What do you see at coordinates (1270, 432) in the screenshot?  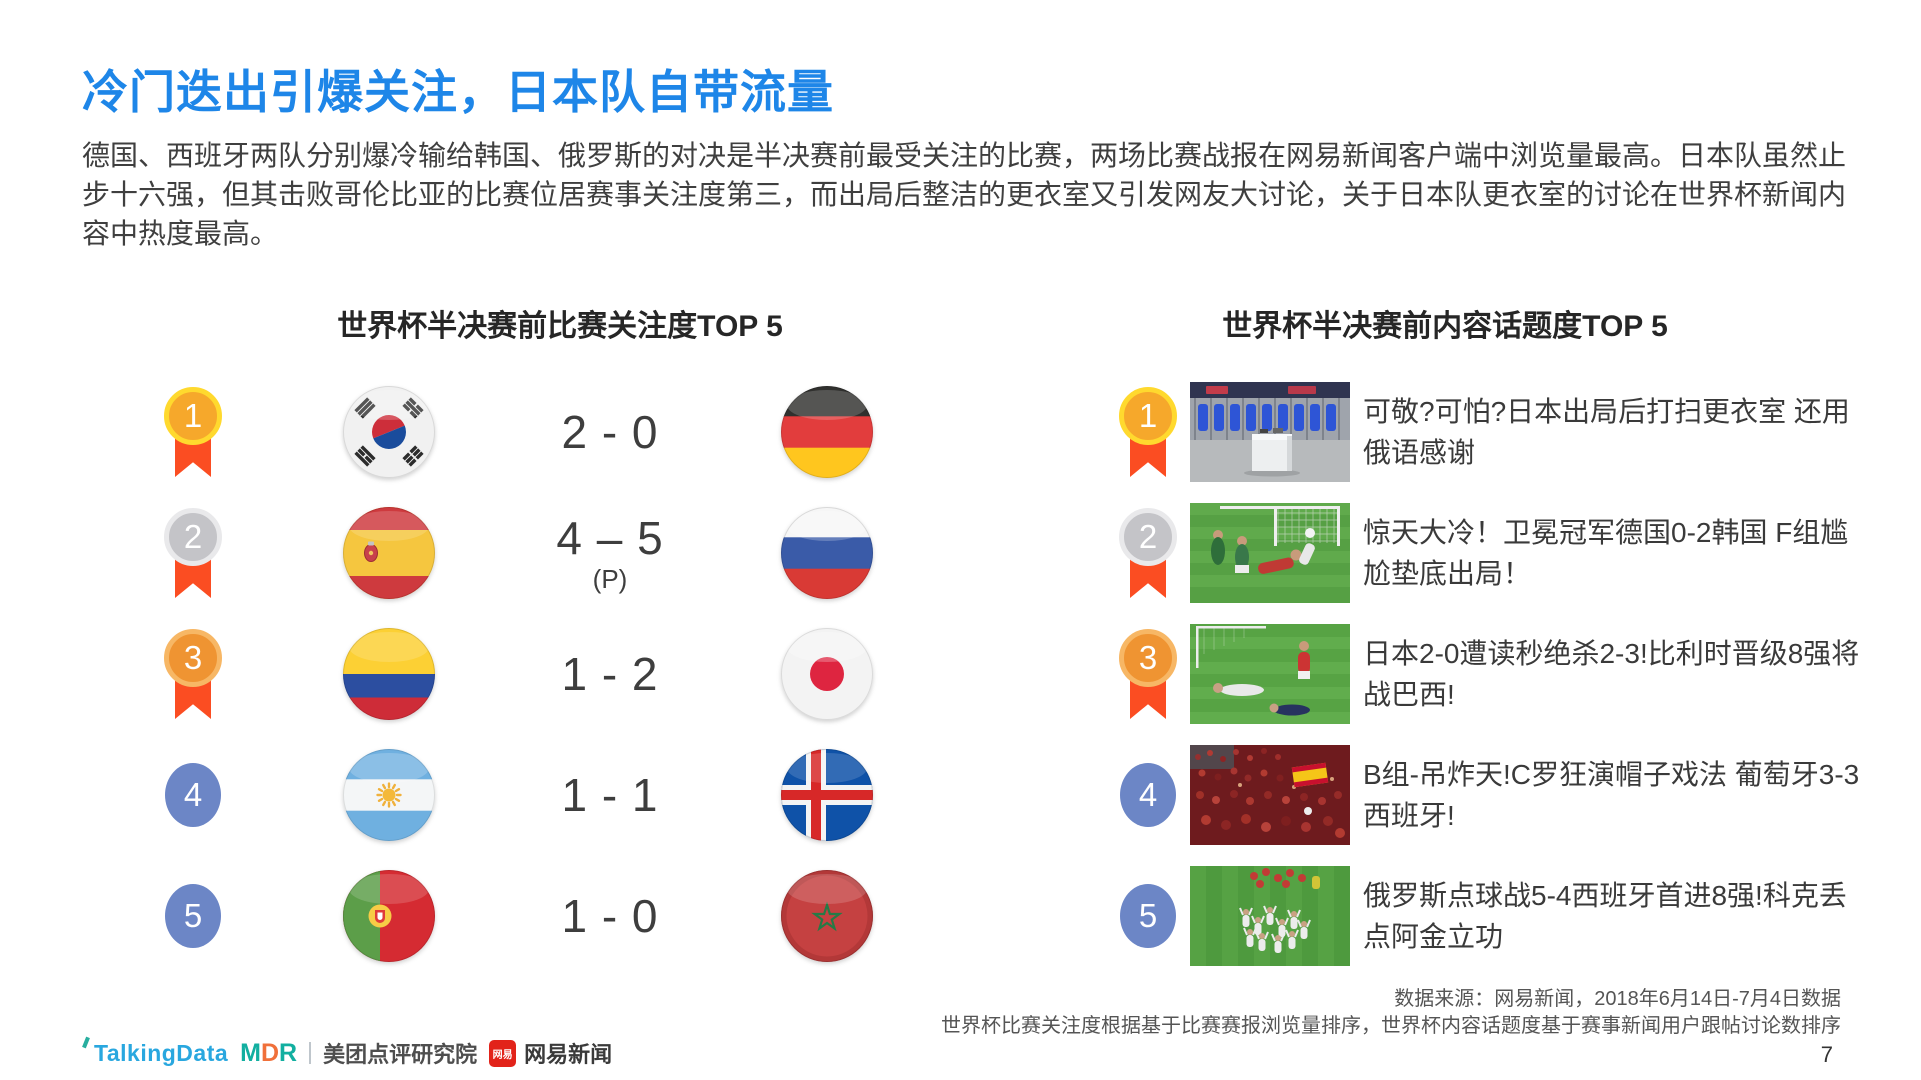 I see `locker-room-thumbnail` at bounding box center [1270, 432].